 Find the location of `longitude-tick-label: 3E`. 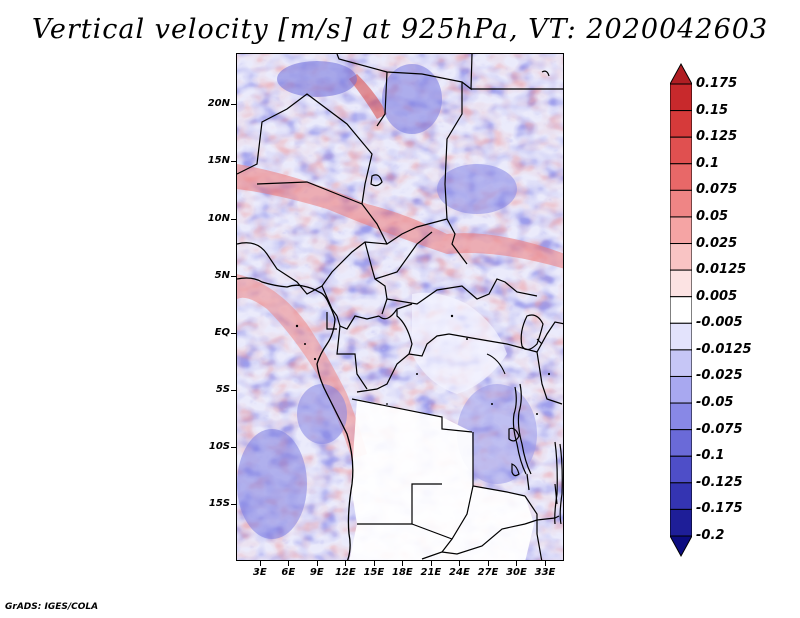

longitude-tick-label: 3E is located at coordinates (259, 572).